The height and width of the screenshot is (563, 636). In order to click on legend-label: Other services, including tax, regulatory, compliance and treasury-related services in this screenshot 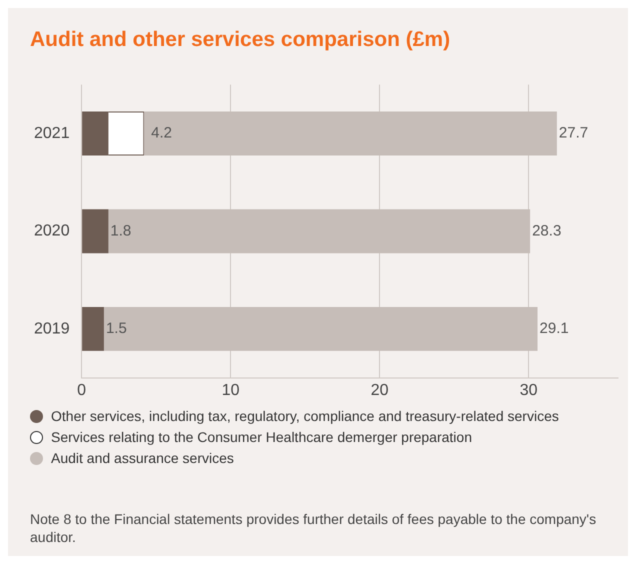, I will do `click(305, 416)`.